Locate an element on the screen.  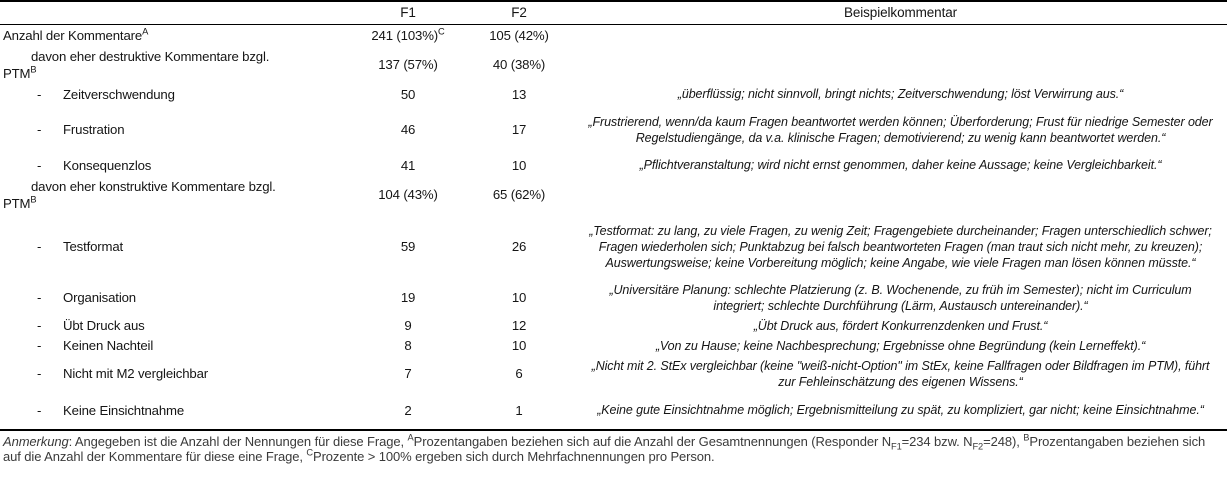
row-label: - Keine Einsichtnahme is located at coordinates (111, 410).